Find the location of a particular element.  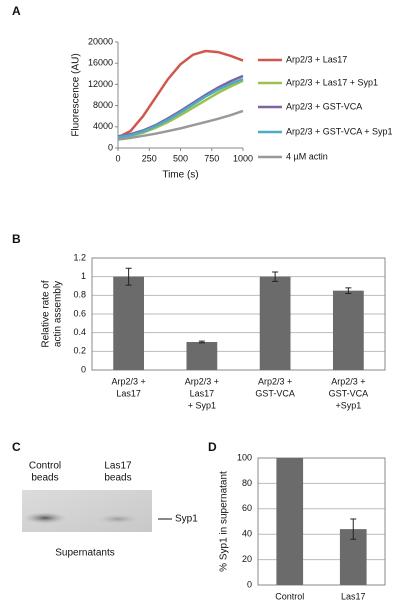

y-tick-label: 20000 is located at coordinates (100, 41).